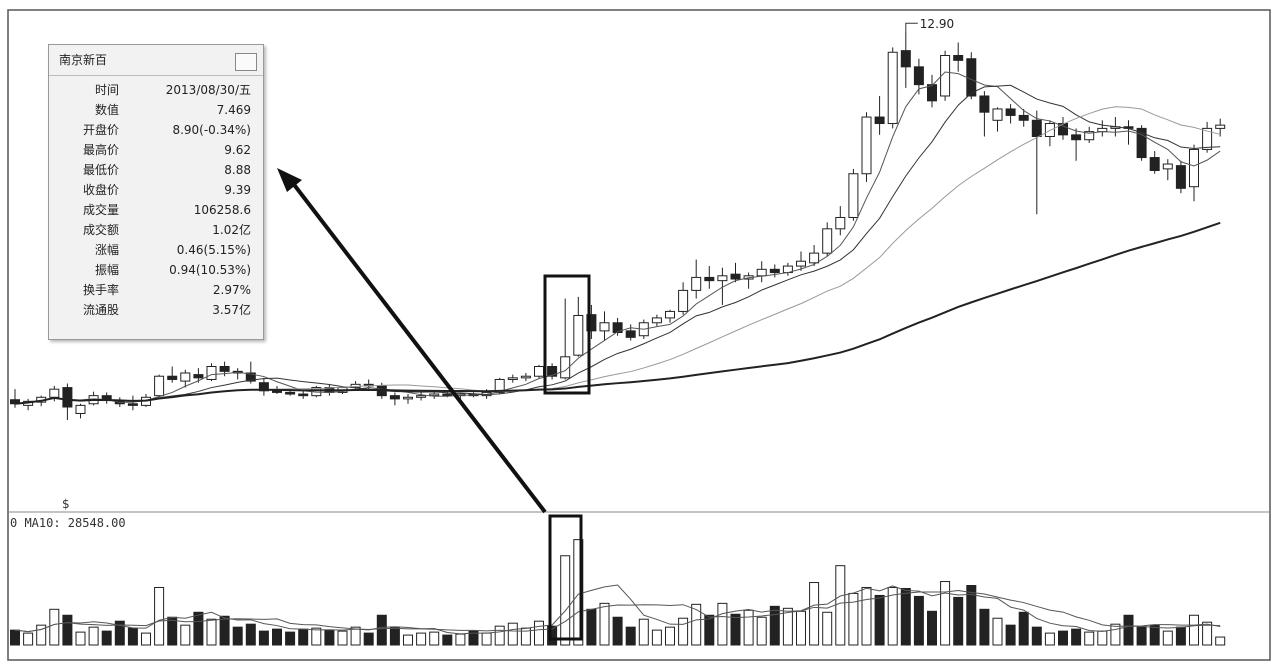  I want to click on tooltip-row: 时间 2013/08/30/五, so click(156, 90).